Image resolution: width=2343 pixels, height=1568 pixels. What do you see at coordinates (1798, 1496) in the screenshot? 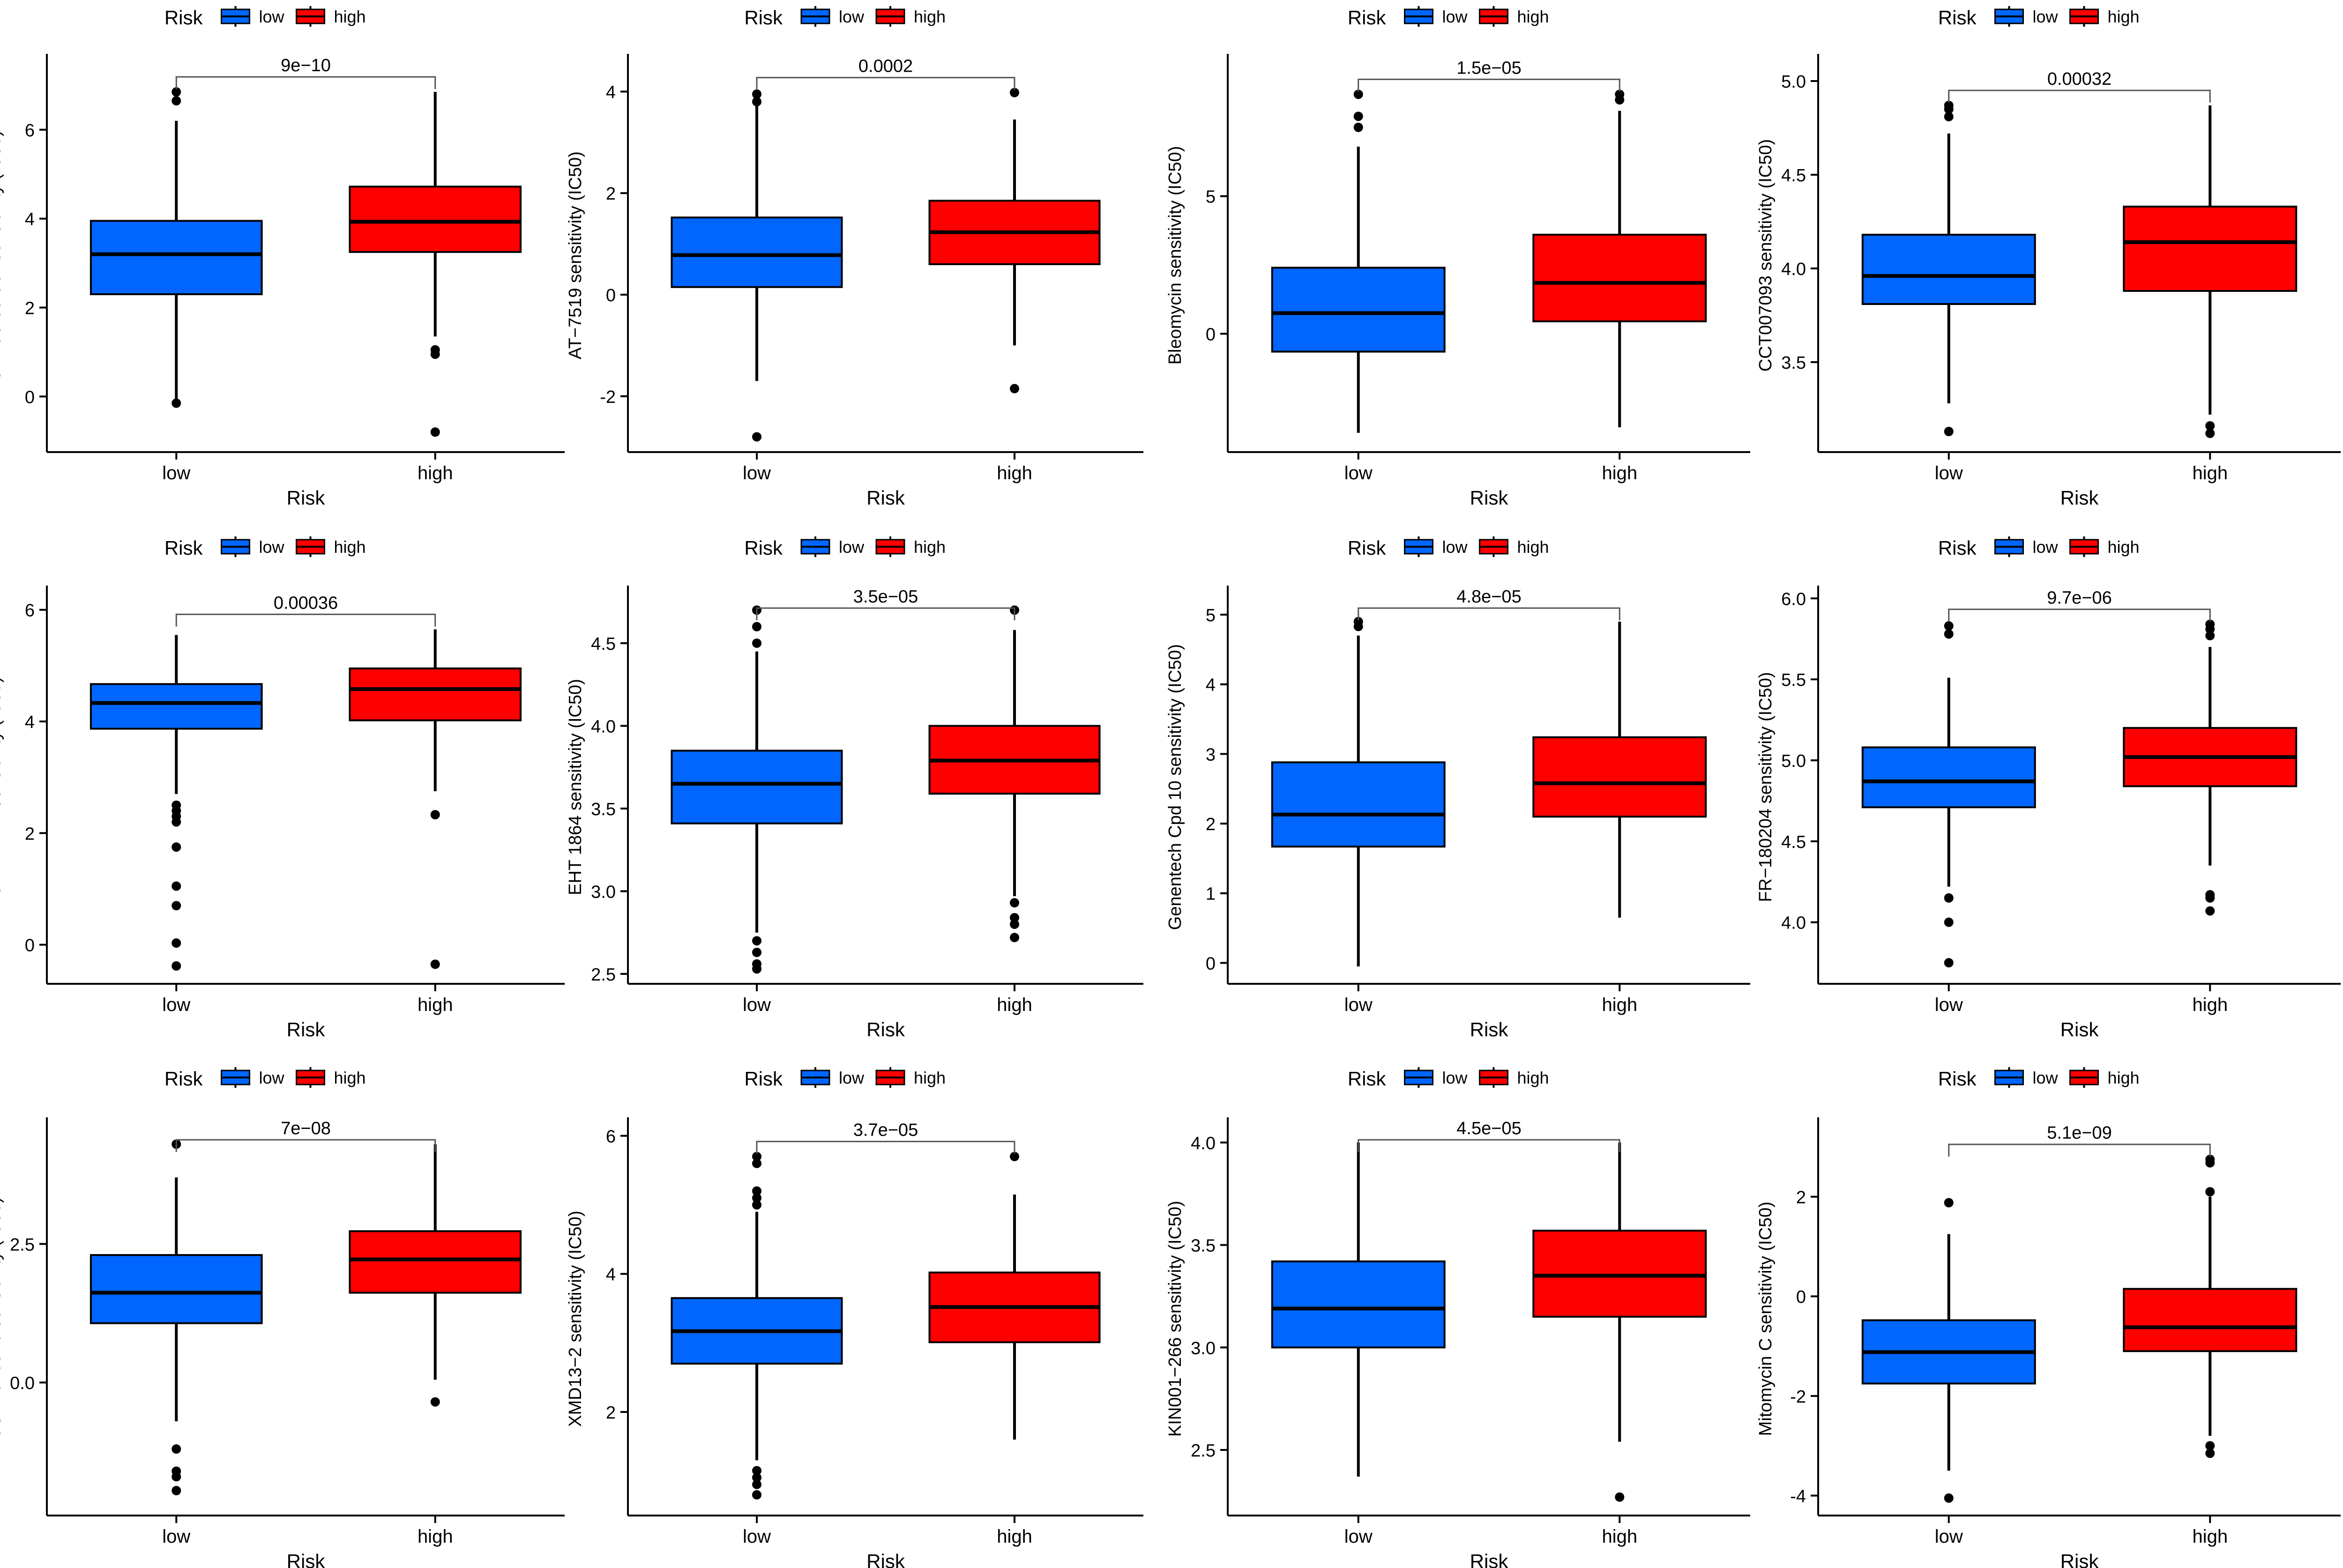
I see `y-tick-label: -4` at bounding box center [1798, 1496].